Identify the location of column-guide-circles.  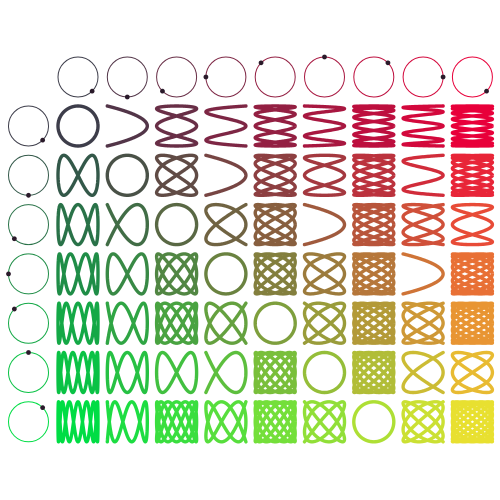
(275, 77).